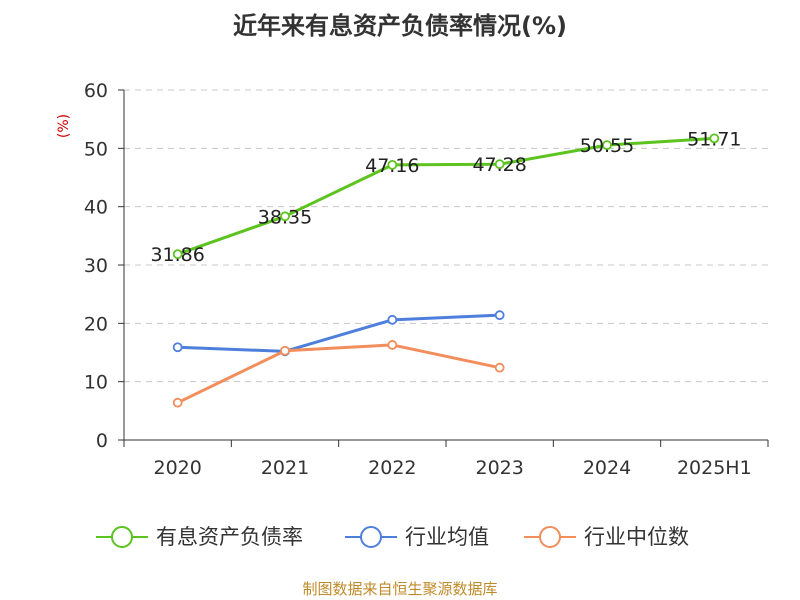  I want to click on x-tick-label: 2022, so click(392, 468).